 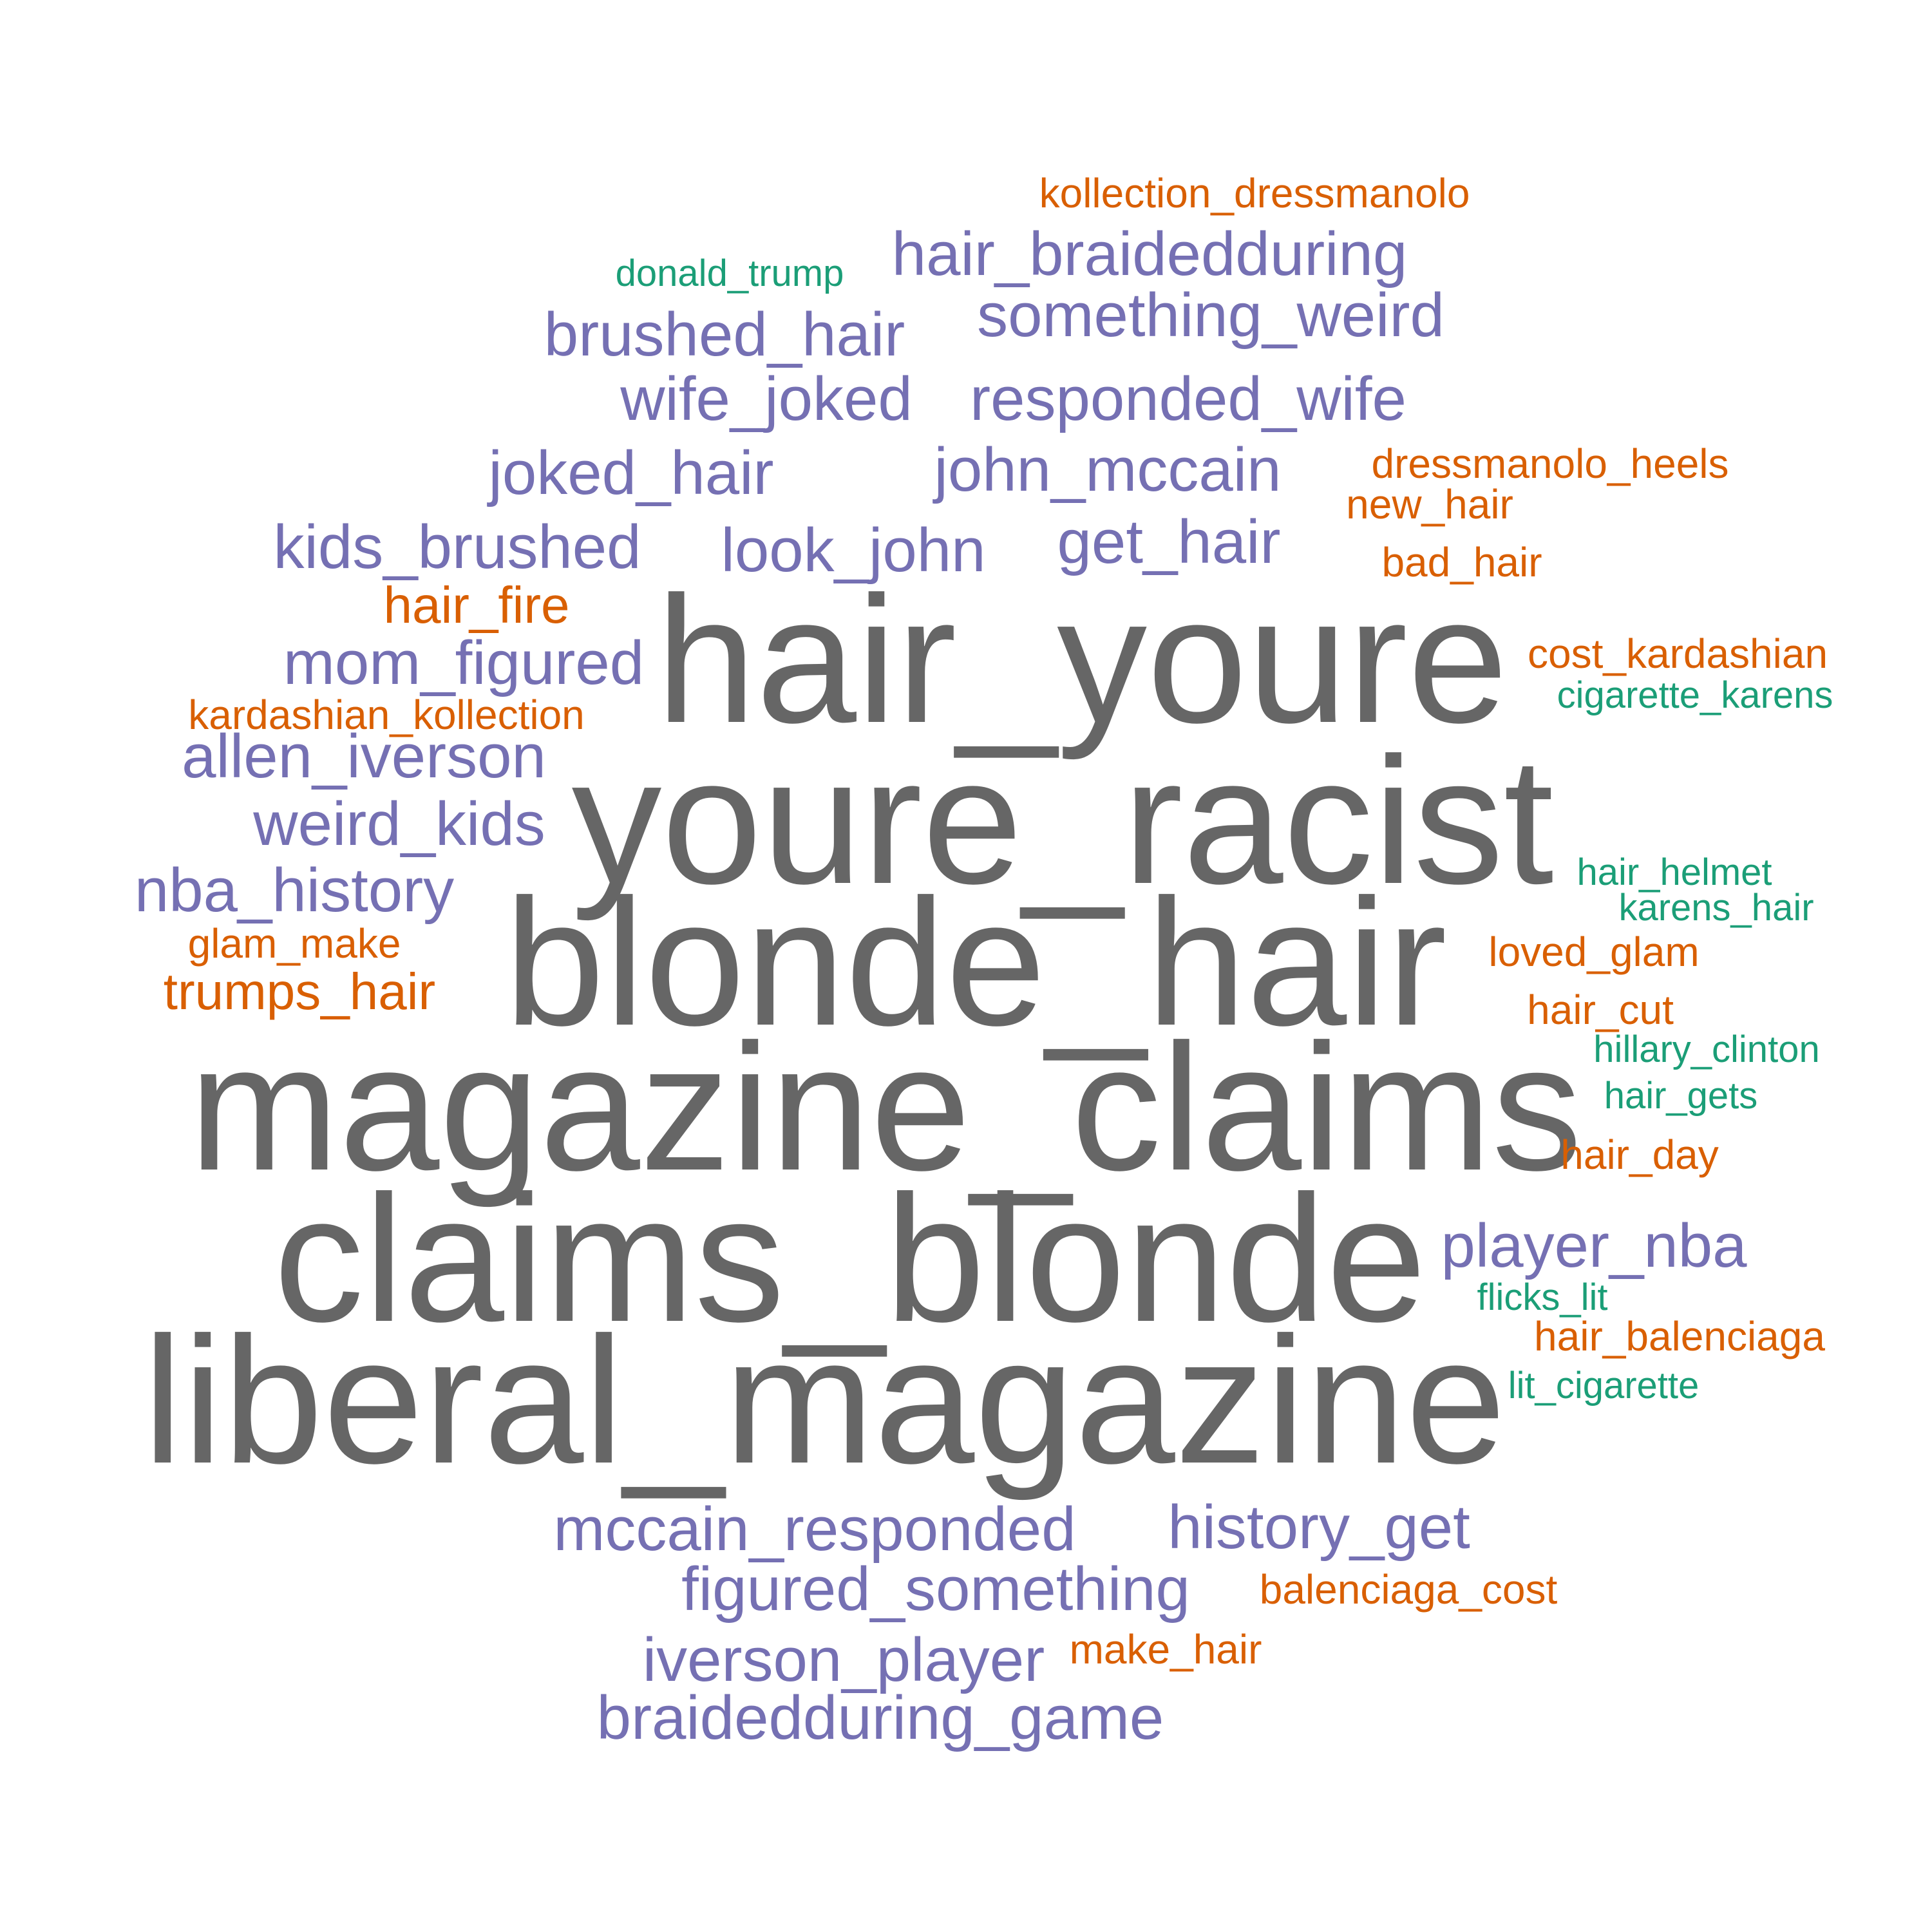 I want to click on word-hair-balenciaga: hair_balenciaga, so click(x=1679, y=1336).